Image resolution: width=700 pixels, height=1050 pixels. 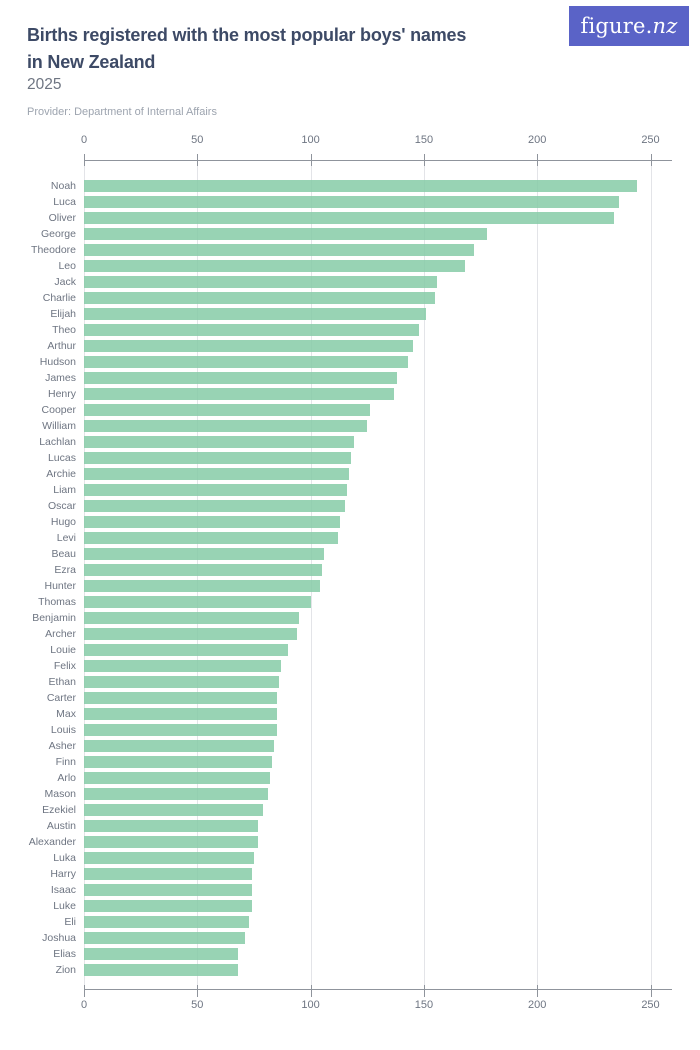 What do you see at coordinates (537, 1005) in the screenshot?
I see `x-axis-tick-label: 200` at bounding box center [537, 1005].